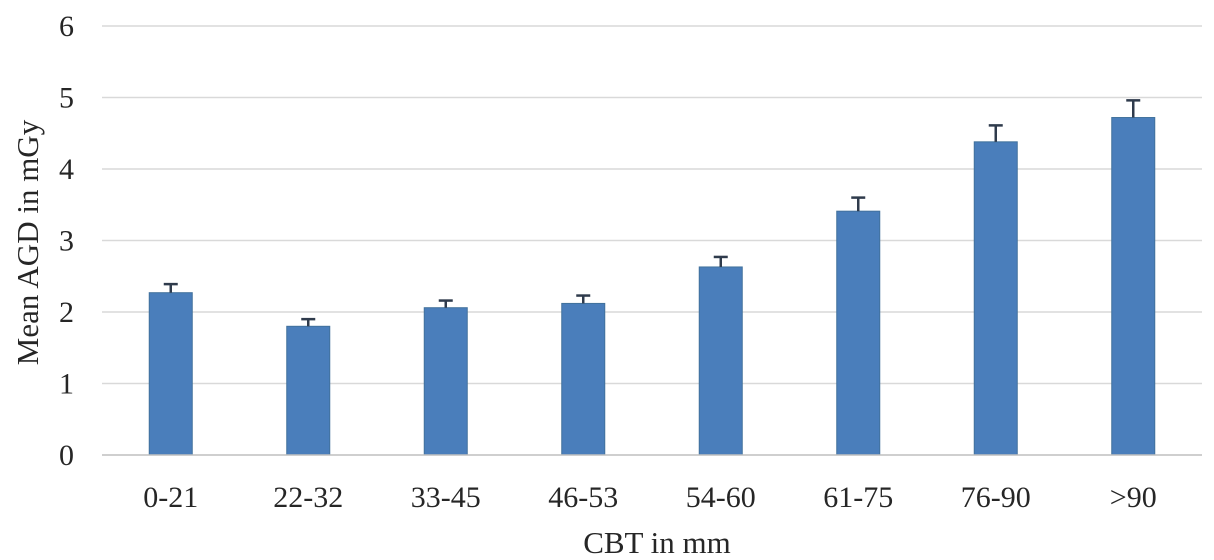 This screenshot has width=1214, height=560. Describe the element at coordinates (66, 312) in the screenshot. I see `y-tick-label: 2` at that location.